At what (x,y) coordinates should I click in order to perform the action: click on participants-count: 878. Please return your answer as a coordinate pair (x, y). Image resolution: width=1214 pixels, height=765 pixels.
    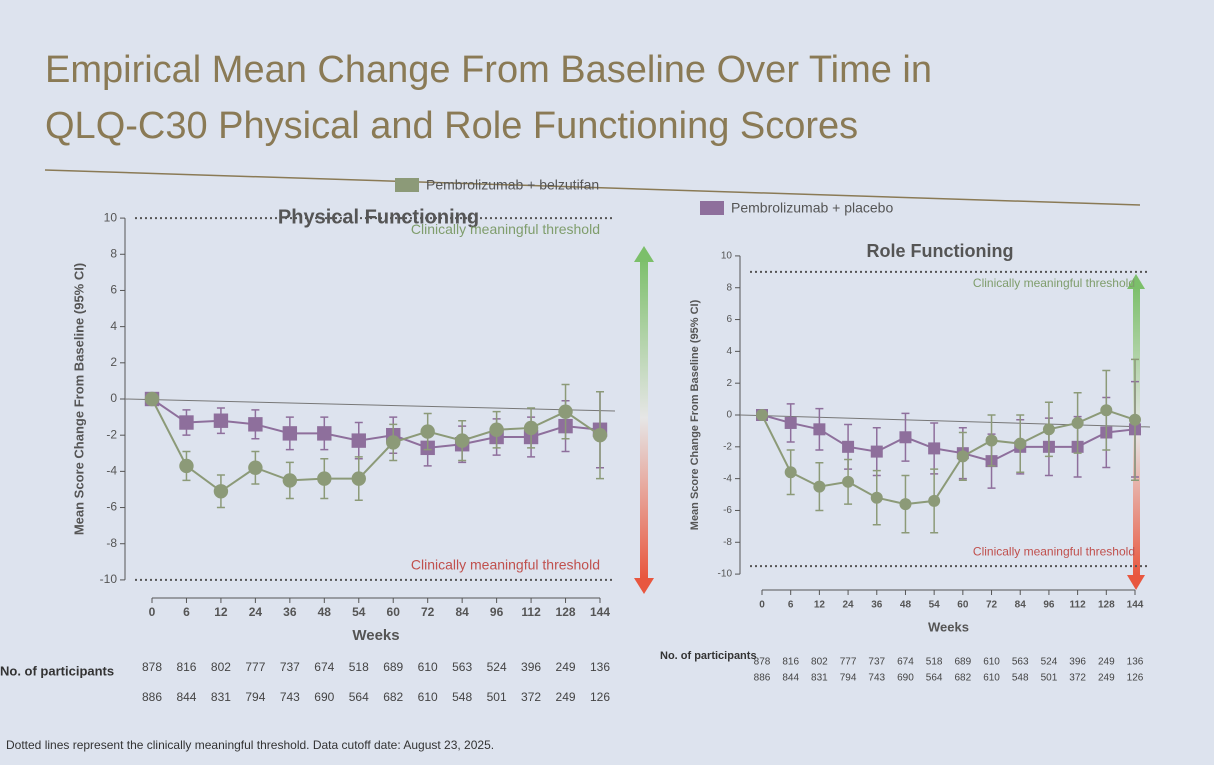
    Looking at the image, I should click on (762, 662).